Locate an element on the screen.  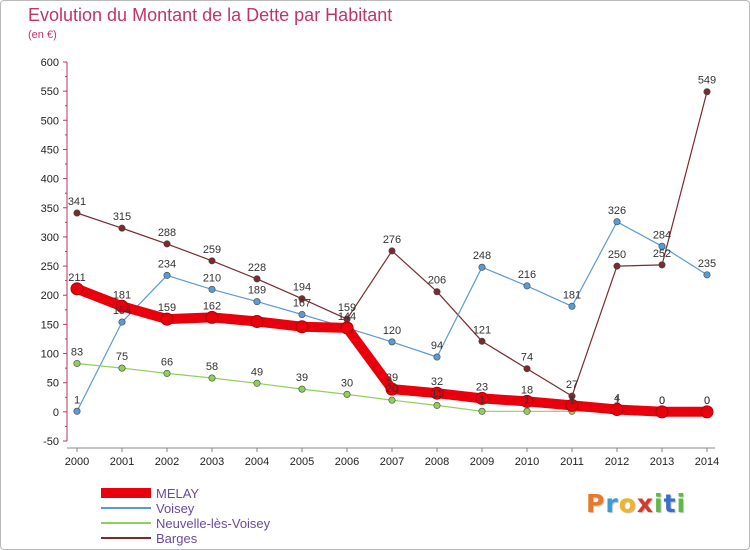
data-label-melay: 4 is located at coordinates (617, 399).